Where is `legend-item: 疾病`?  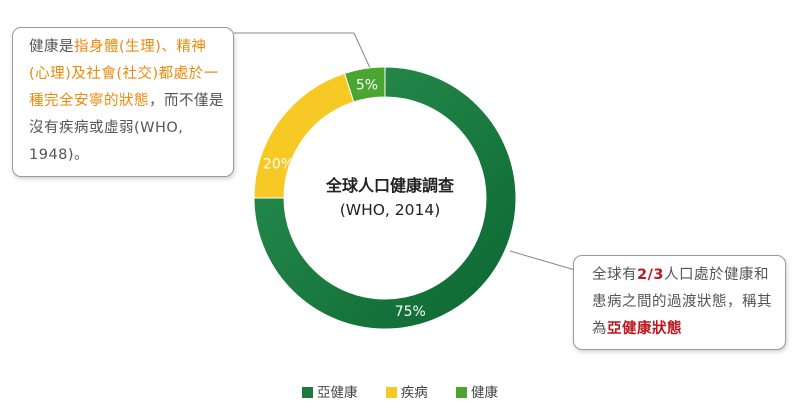
legend-item: 疾病 is located at coordinates (406, 391).